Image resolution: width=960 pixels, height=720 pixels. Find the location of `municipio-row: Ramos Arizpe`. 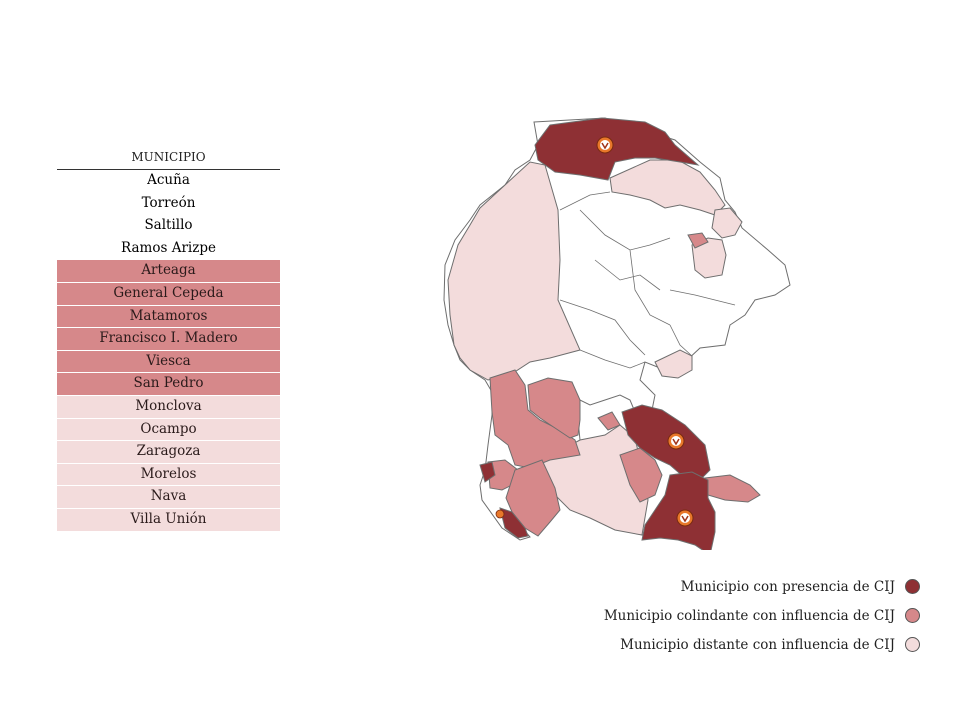

municipio-row: Ramos Arizpe is located at coordinates (168, 249).